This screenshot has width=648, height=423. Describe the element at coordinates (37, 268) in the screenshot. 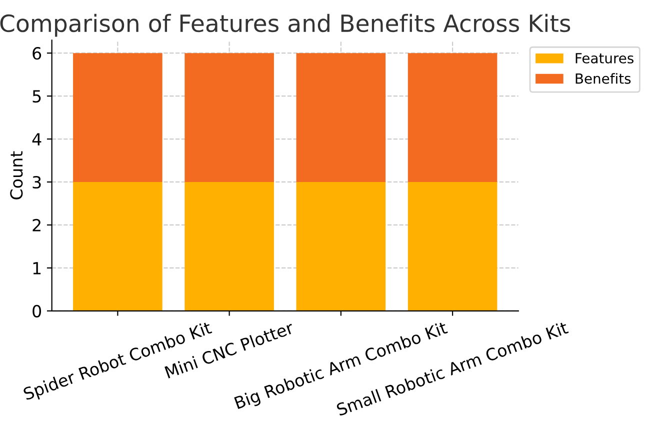

I see `y-tick-label: 1` at that location.